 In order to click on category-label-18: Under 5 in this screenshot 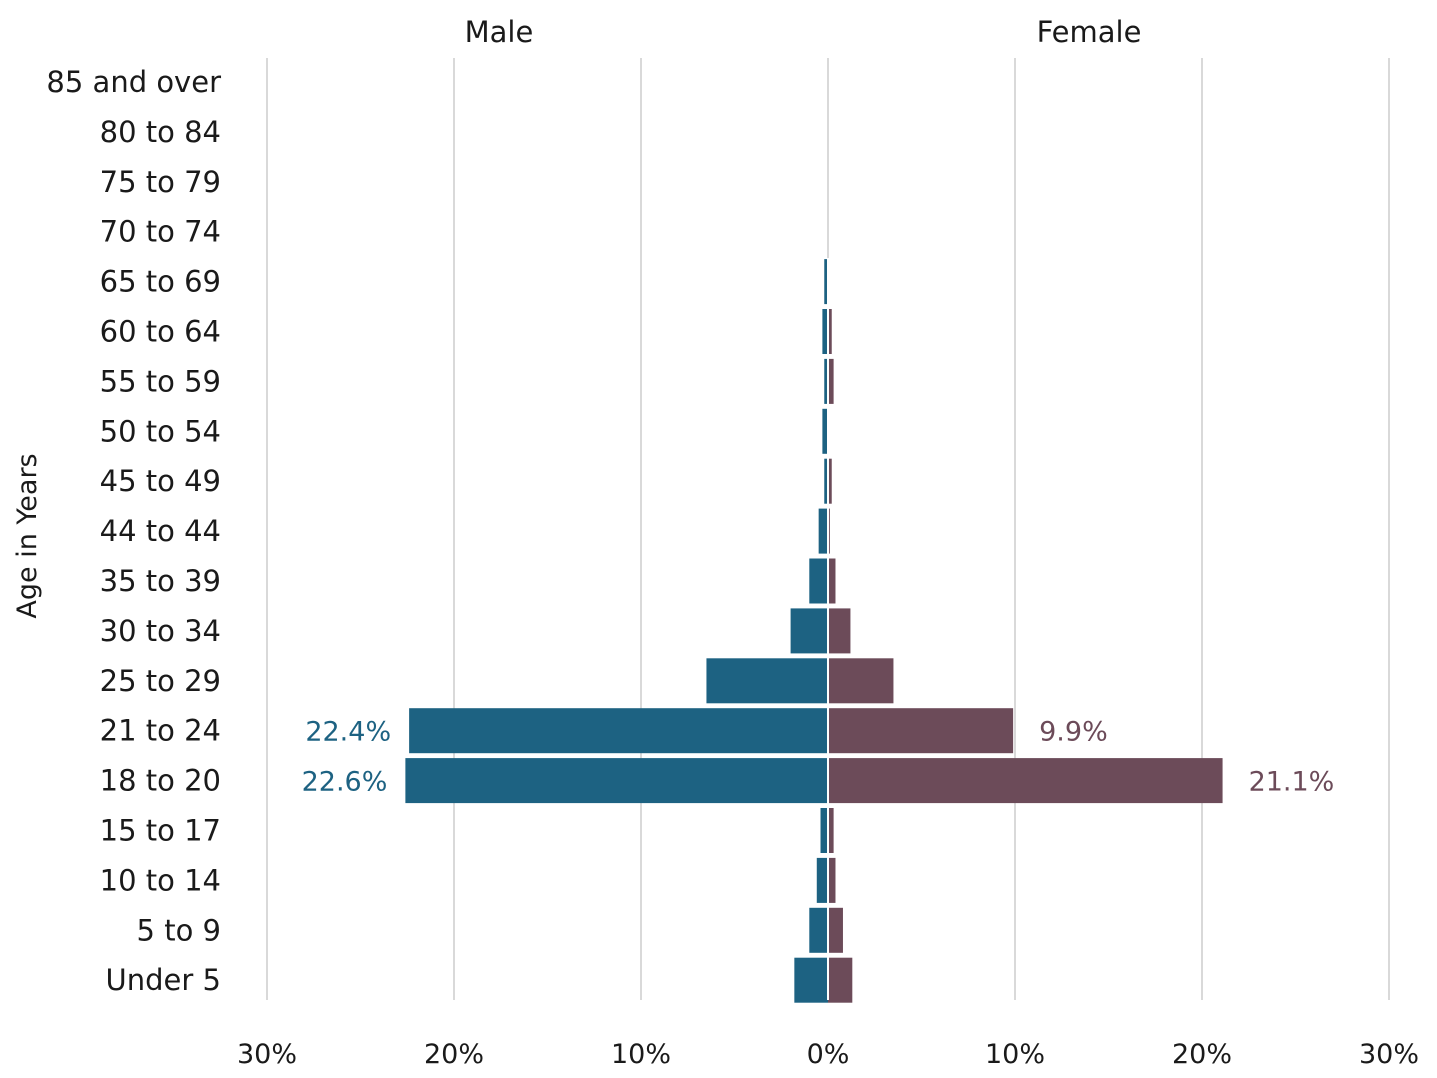, I will do `click(163, 980)`.